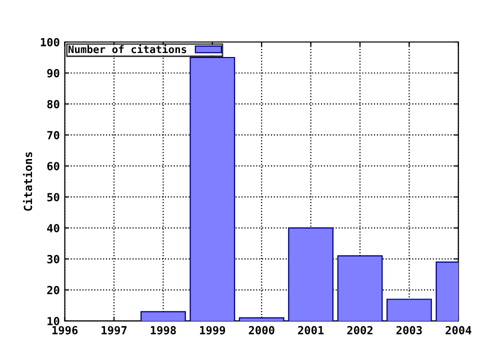 This screenshot has height=350, width=480. Describe the element at coordinates (53, 228) in the screenshot. I see `y-tick-label: 40` at that location.